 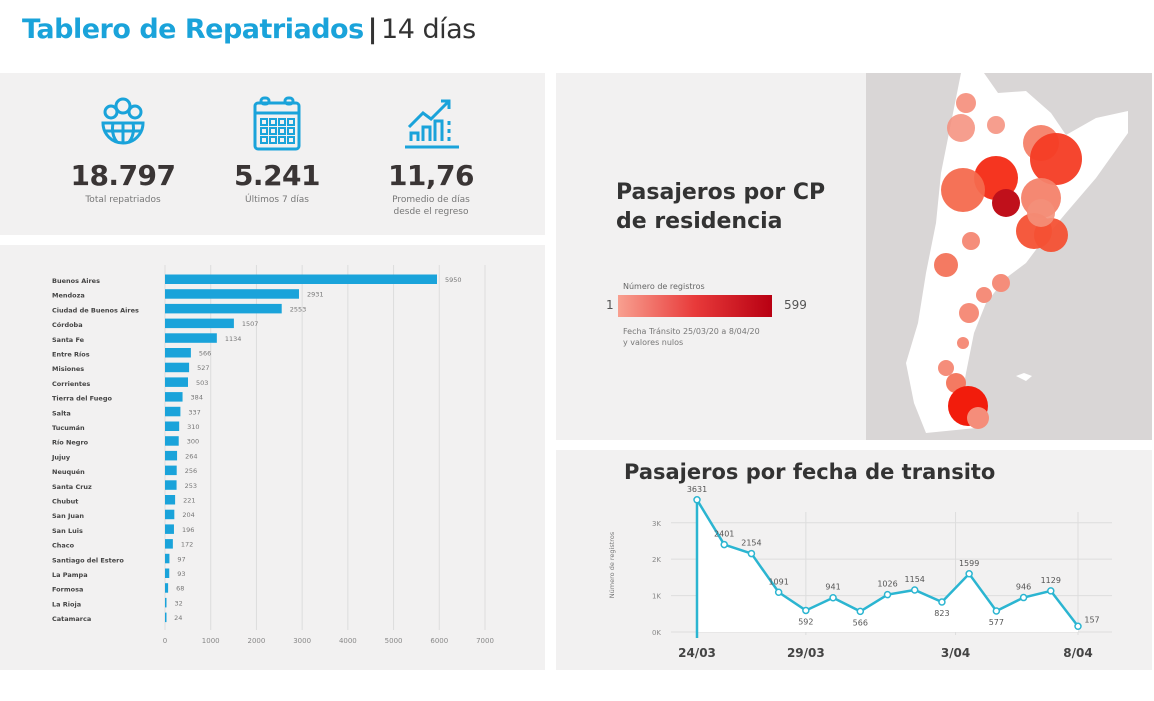 What do you see at coordinates (453, 280) in the screenshot?
I see `value-label: 5950` at bounding box center [453, 280].